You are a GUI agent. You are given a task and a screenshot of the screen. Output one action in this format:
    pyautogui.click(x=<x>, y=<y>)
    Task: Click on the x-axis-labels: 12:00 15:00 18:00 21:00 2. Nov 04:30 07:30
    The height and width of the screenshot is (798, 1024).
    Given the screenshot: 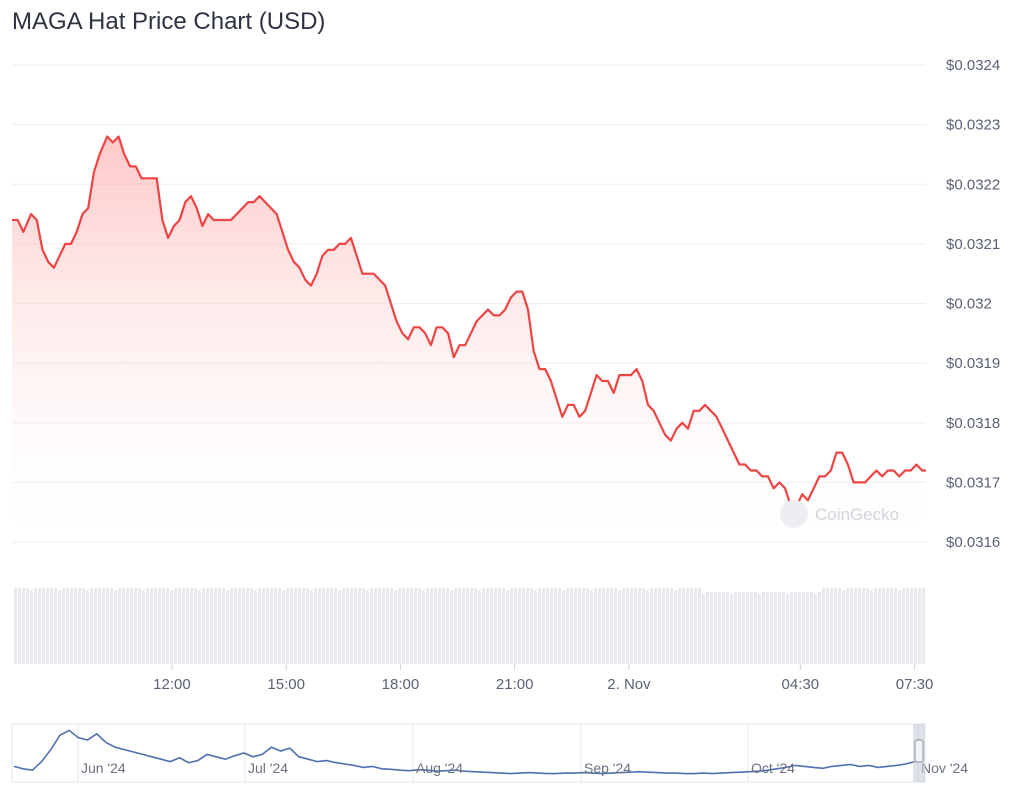 What is the action you would take?
    pyautogui.click(x=543, y=678)
    